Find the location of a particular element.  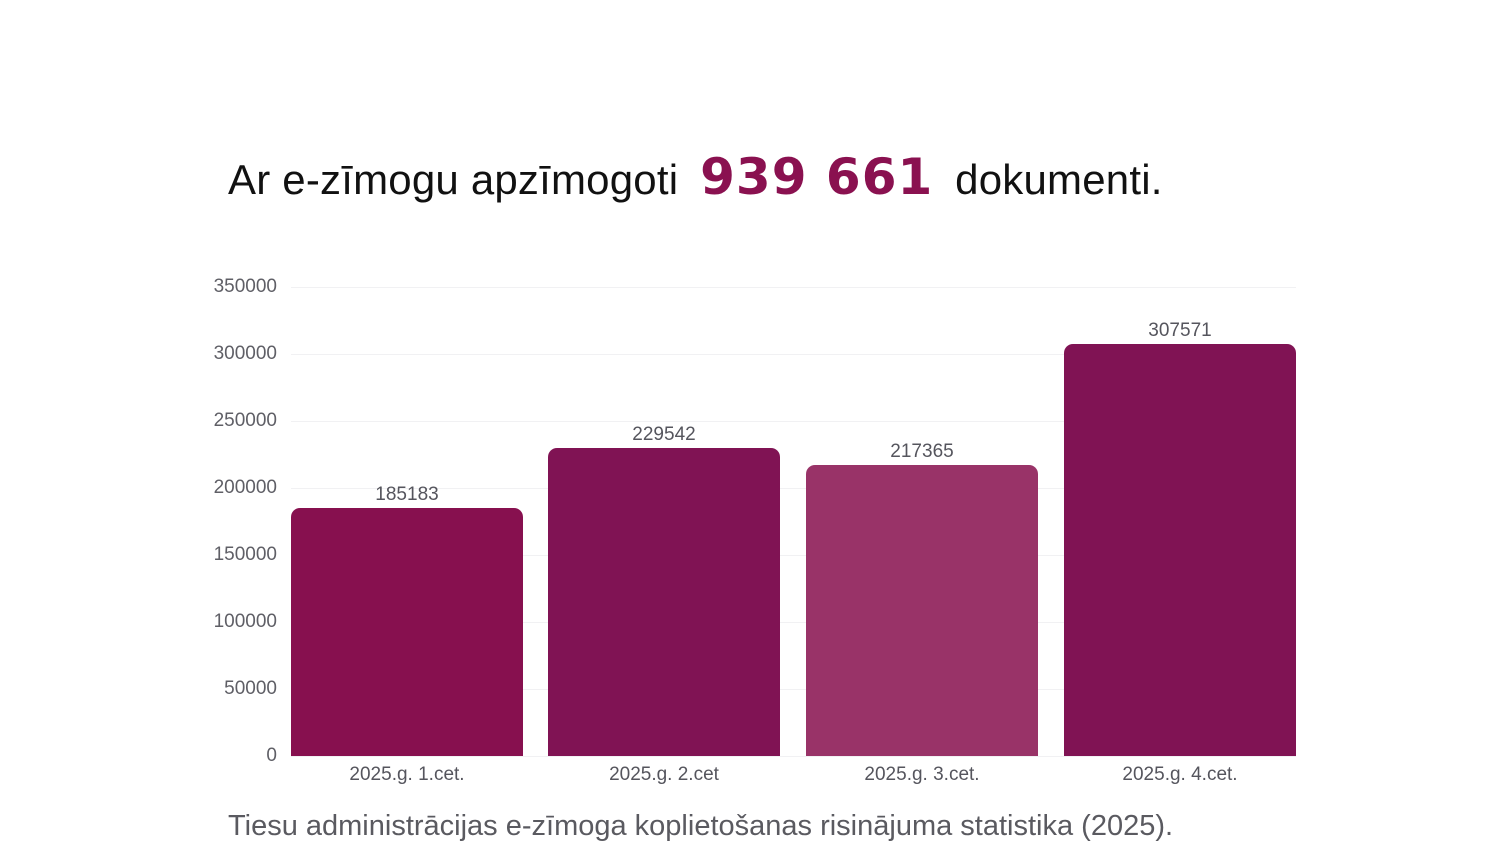

bar-q4 is located at coordinates (1180, 549).